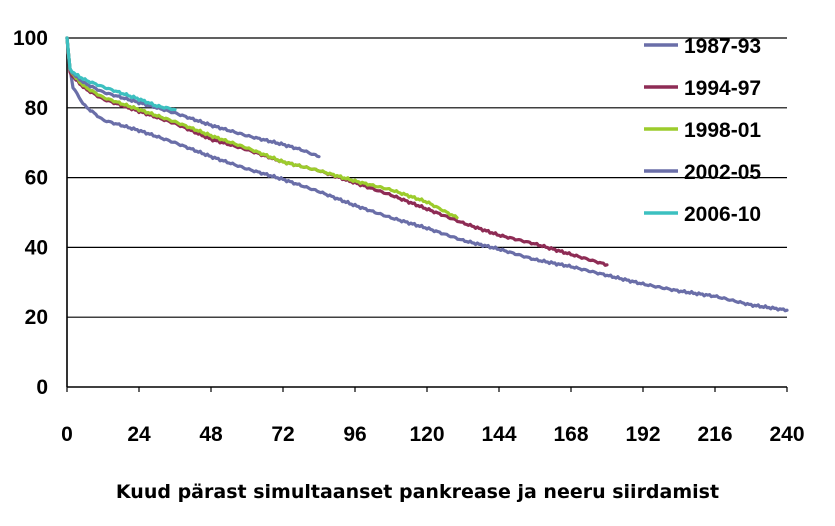 The height and width of the screenshot is (526, 835). Describe the element at coordinates (30, 38) in the screenshot. I see `y-tick-label: 100` at that location.